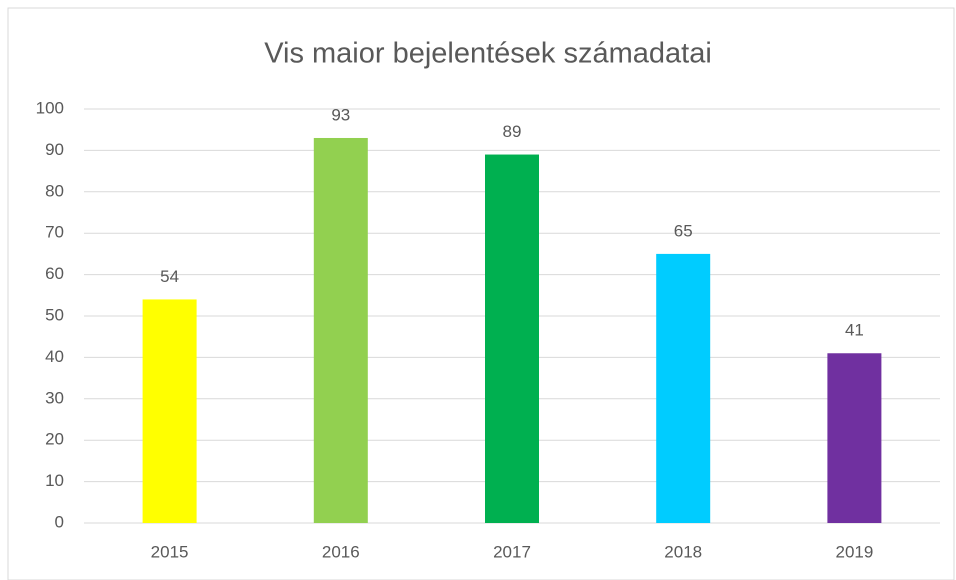 This screenshot has height=580, width=956. Describe the element at coordinates (488, 54) in the screenshot. I see `chart-title: Vis maior bejelentések számadatai` at that location.